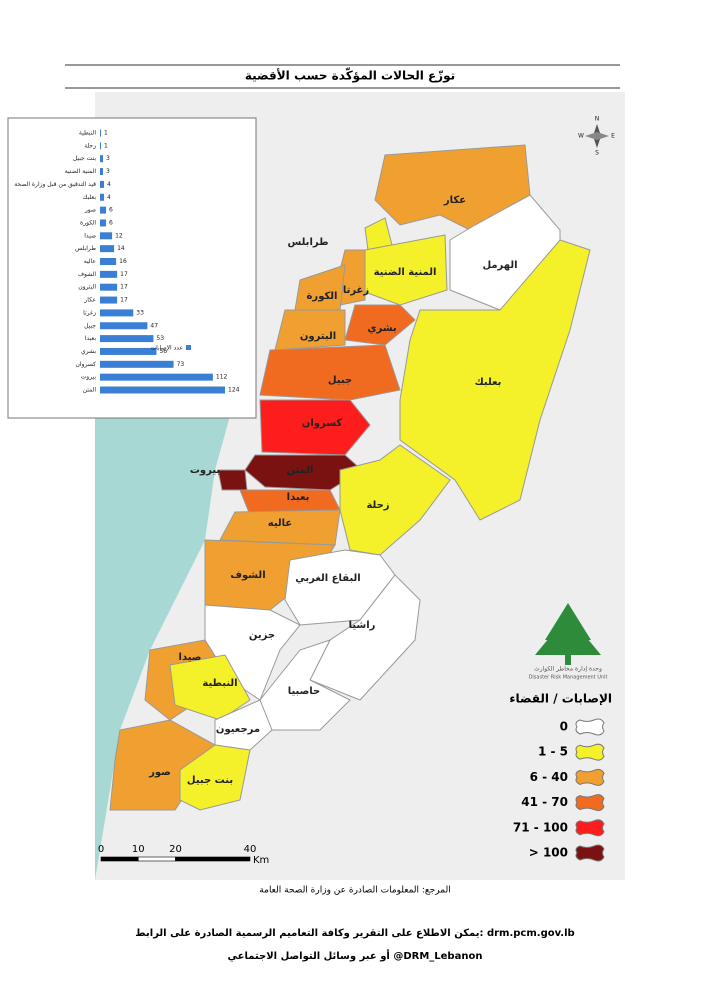 The width and height of the screenshot is (706, 999). What do you see at coordinates (559, 790) in the screenshot?
I see `legend: 0 1 - 5 6 - 40 41 - 70 71 - 100 > 100` at bounding box center [559, 790].